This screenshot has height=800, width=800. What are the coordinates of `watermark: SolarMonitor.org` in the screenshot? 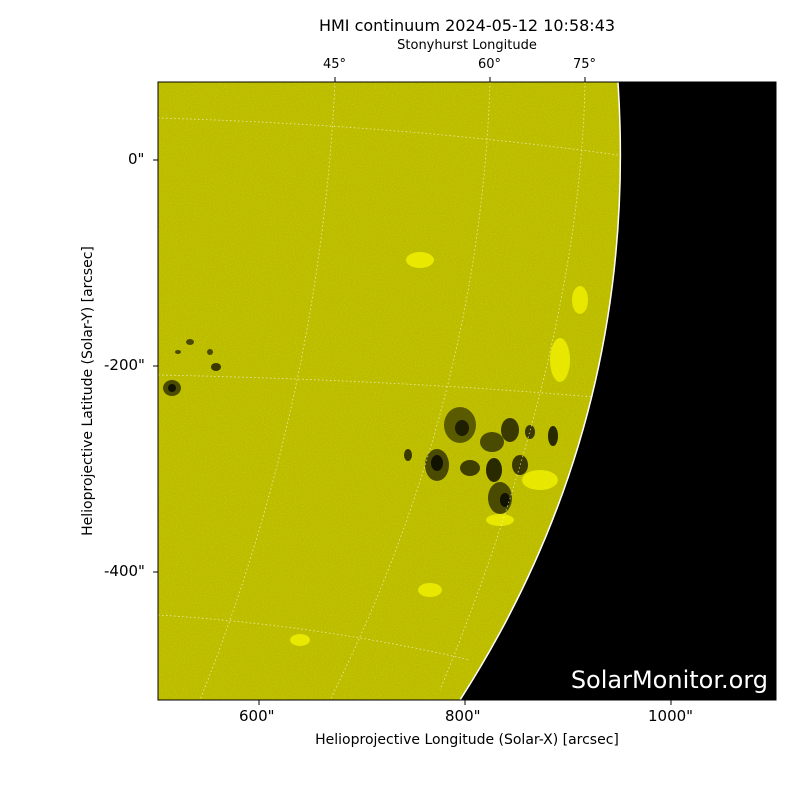 It's located at (669, 680).